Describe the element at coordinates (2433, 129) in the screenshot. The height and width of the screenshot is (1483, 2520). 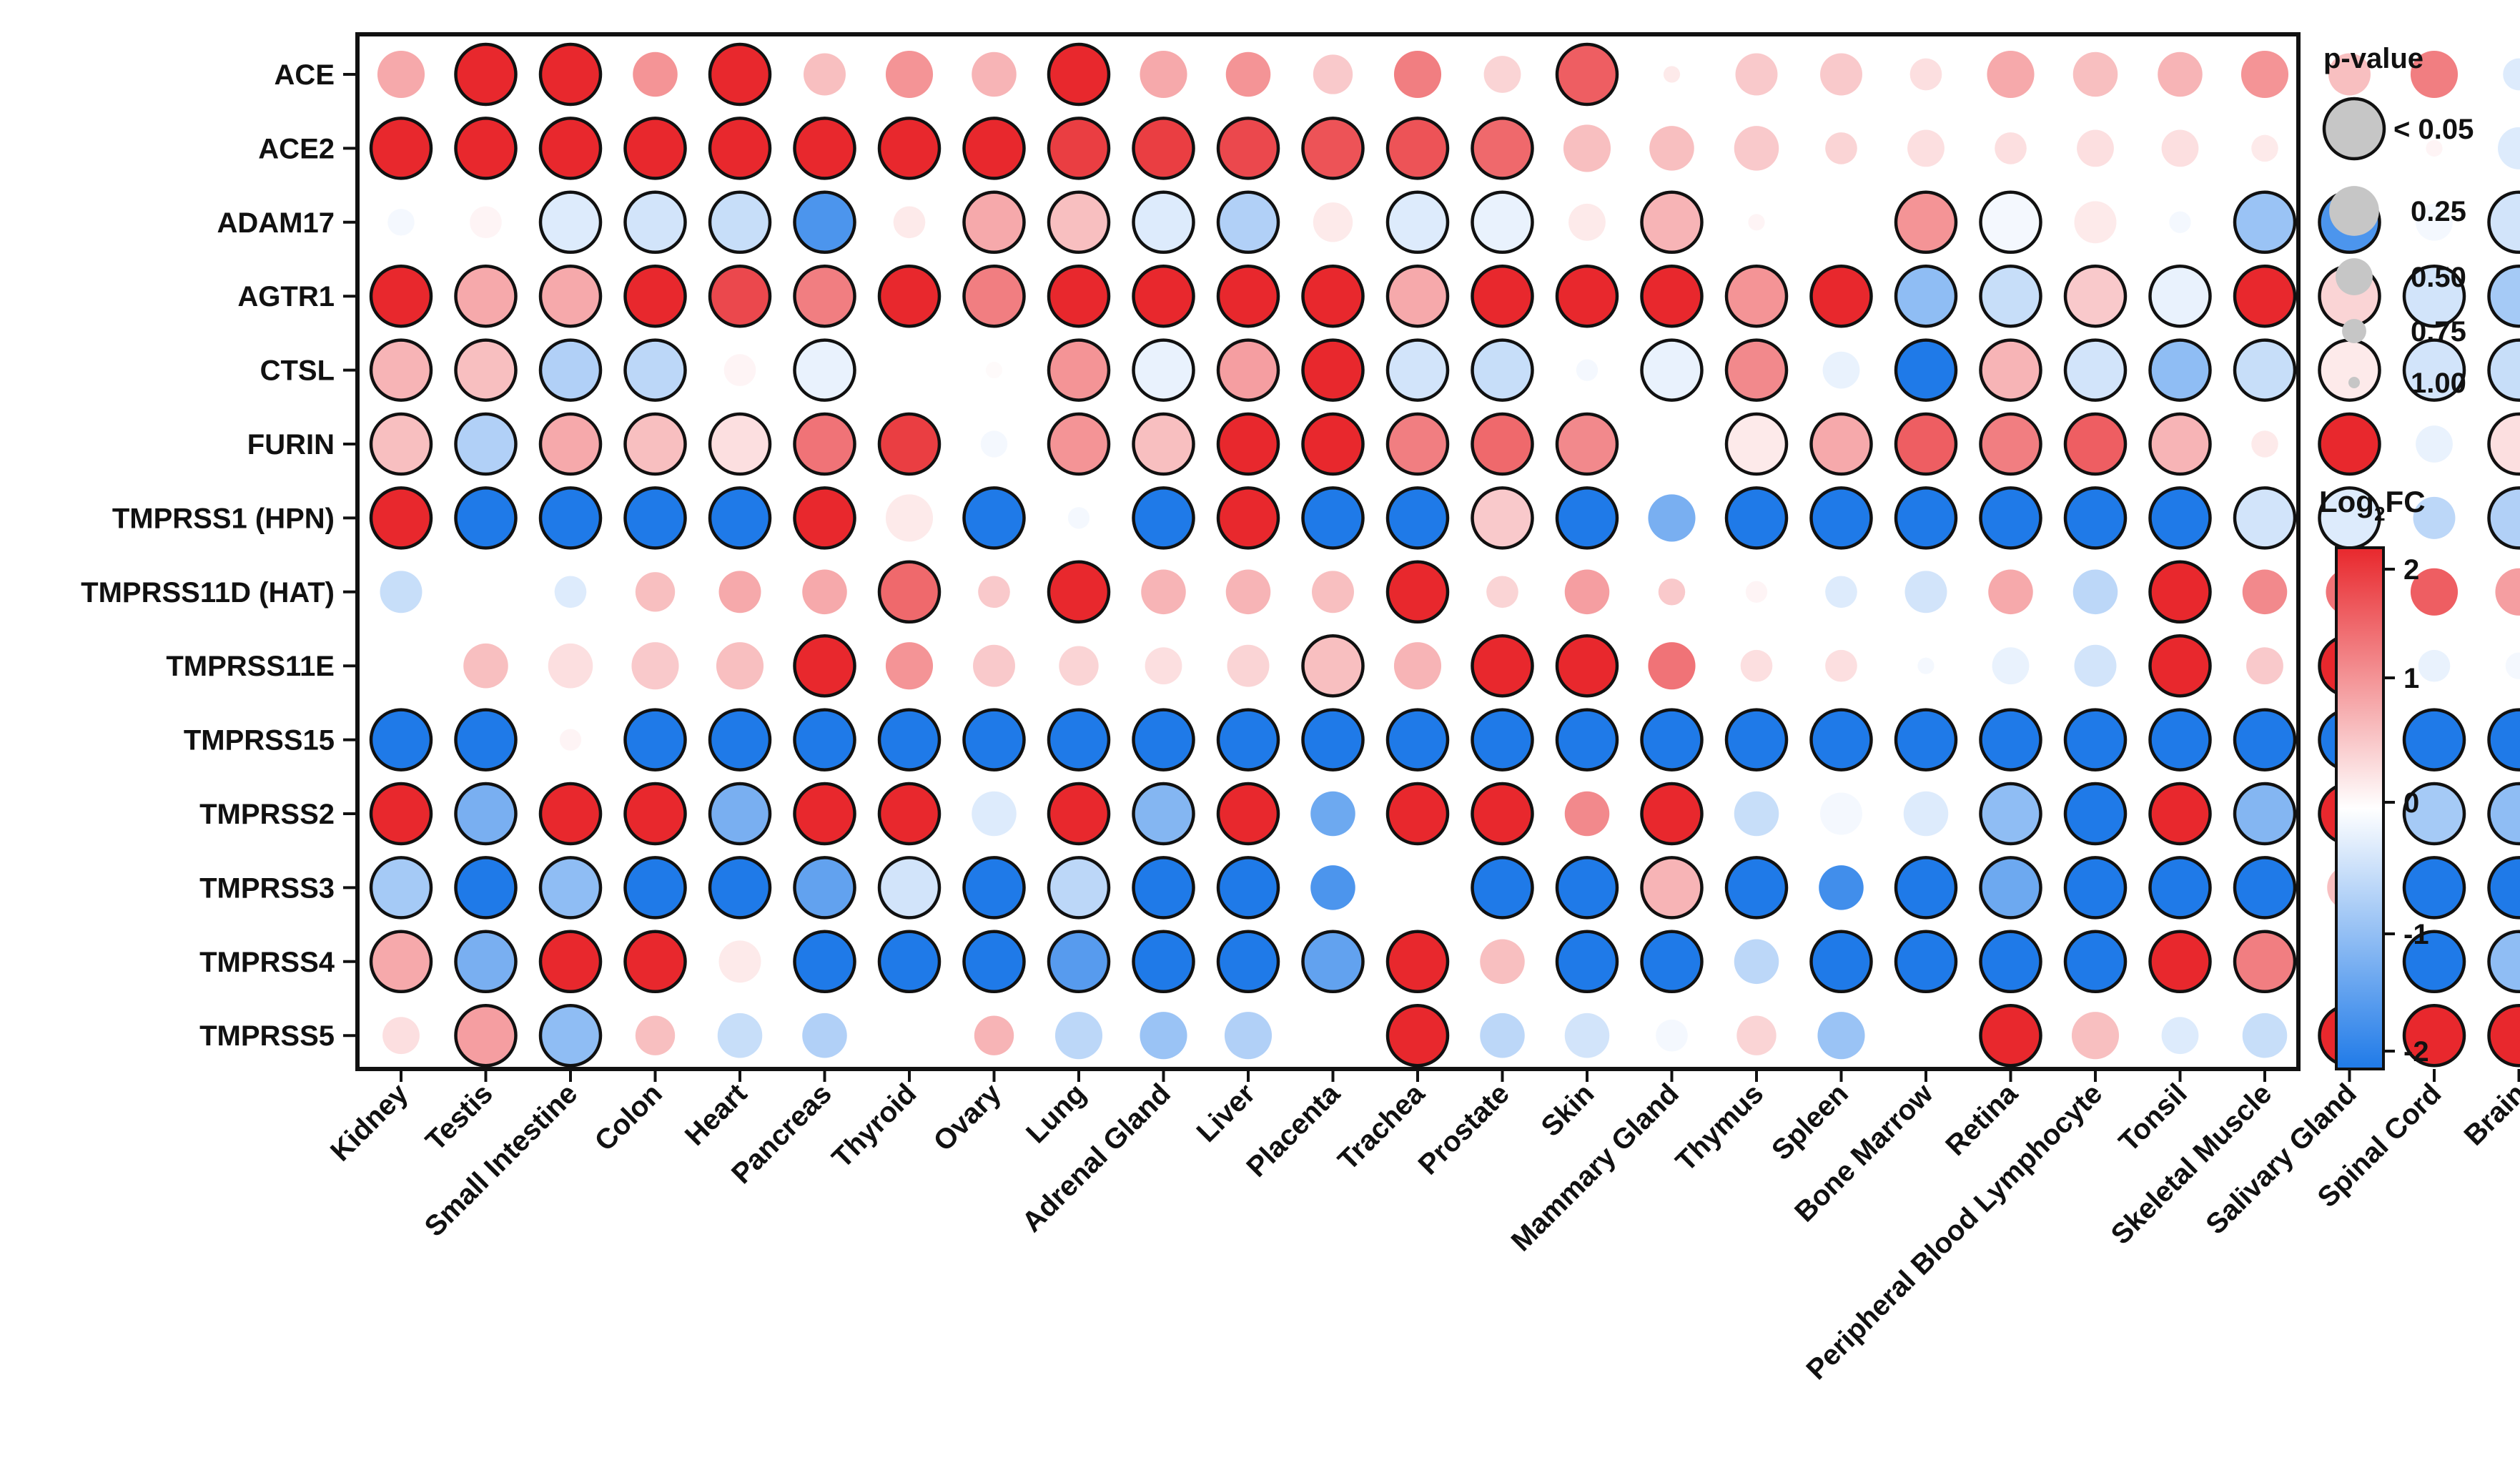
I see `pvalue-legend-label: < 0.05` at that location.